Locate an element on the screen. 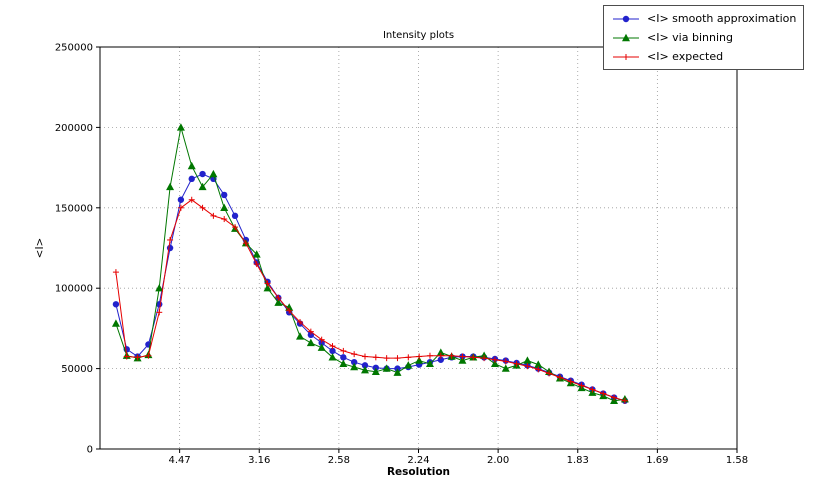  x-axis-label: Resolution is located at coordinates (418, 472).